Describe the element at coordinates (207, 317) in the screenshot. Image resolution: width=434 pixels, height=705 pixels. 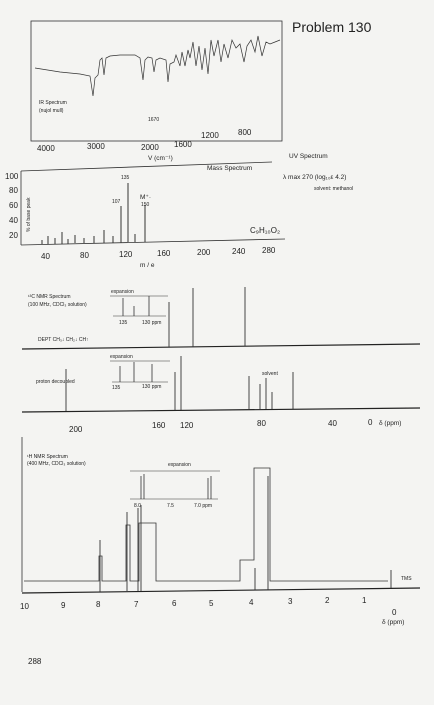
I see `c13-dept-peaks` at that location.